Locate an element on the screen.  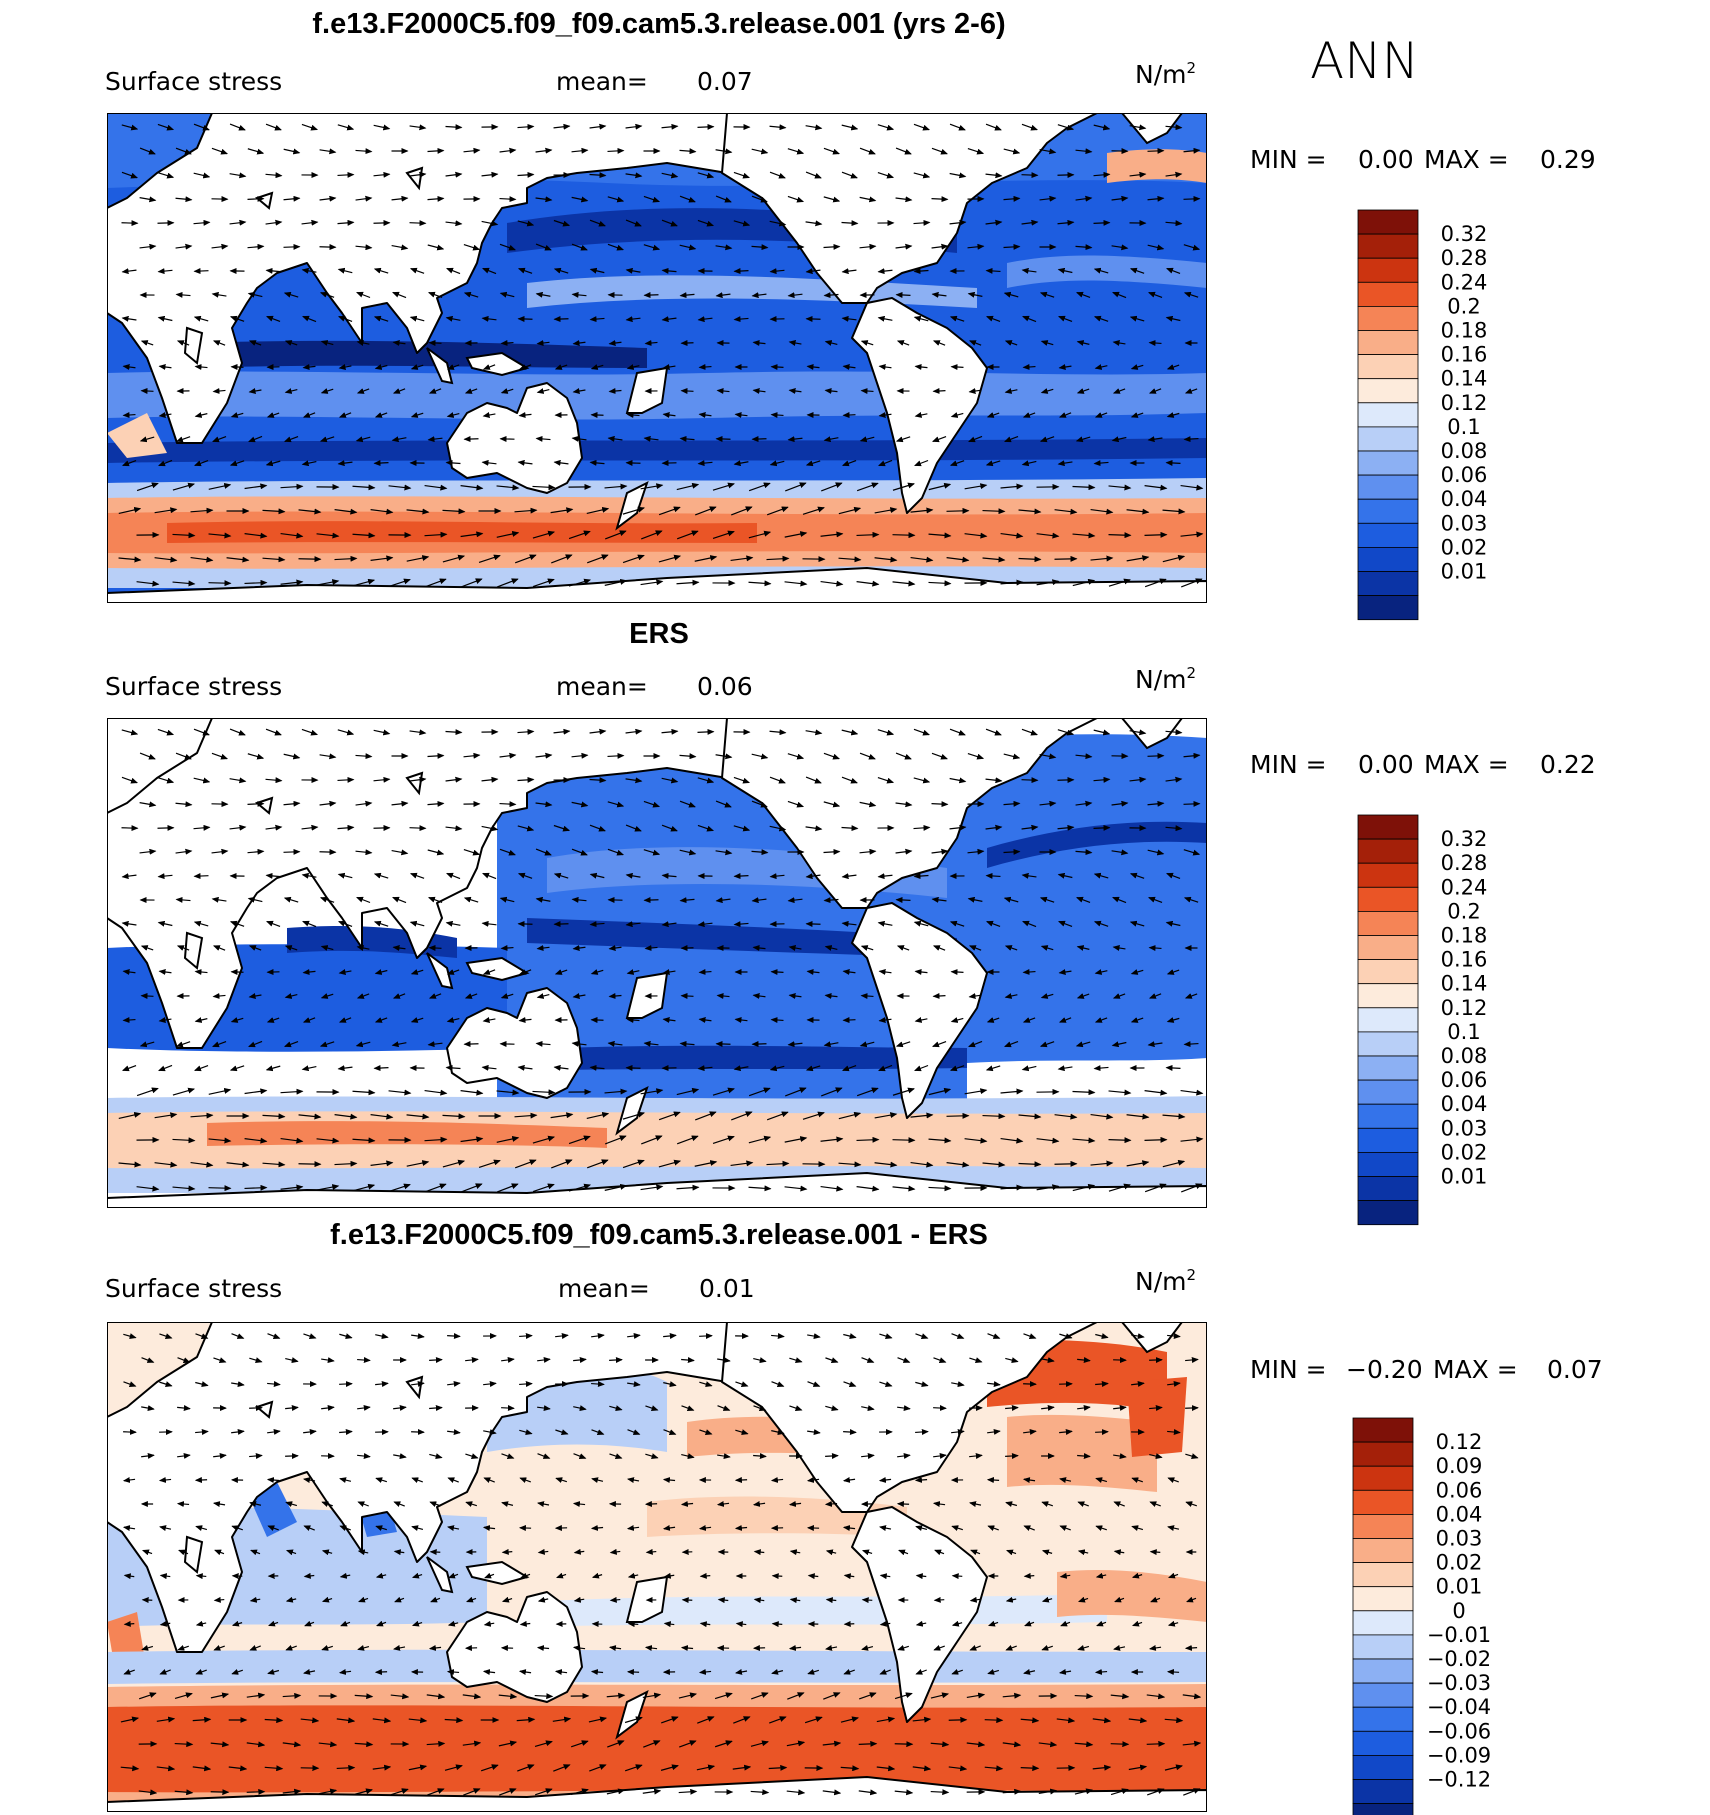
max-value: 0.07 is located at coordinates (1575, 1369).